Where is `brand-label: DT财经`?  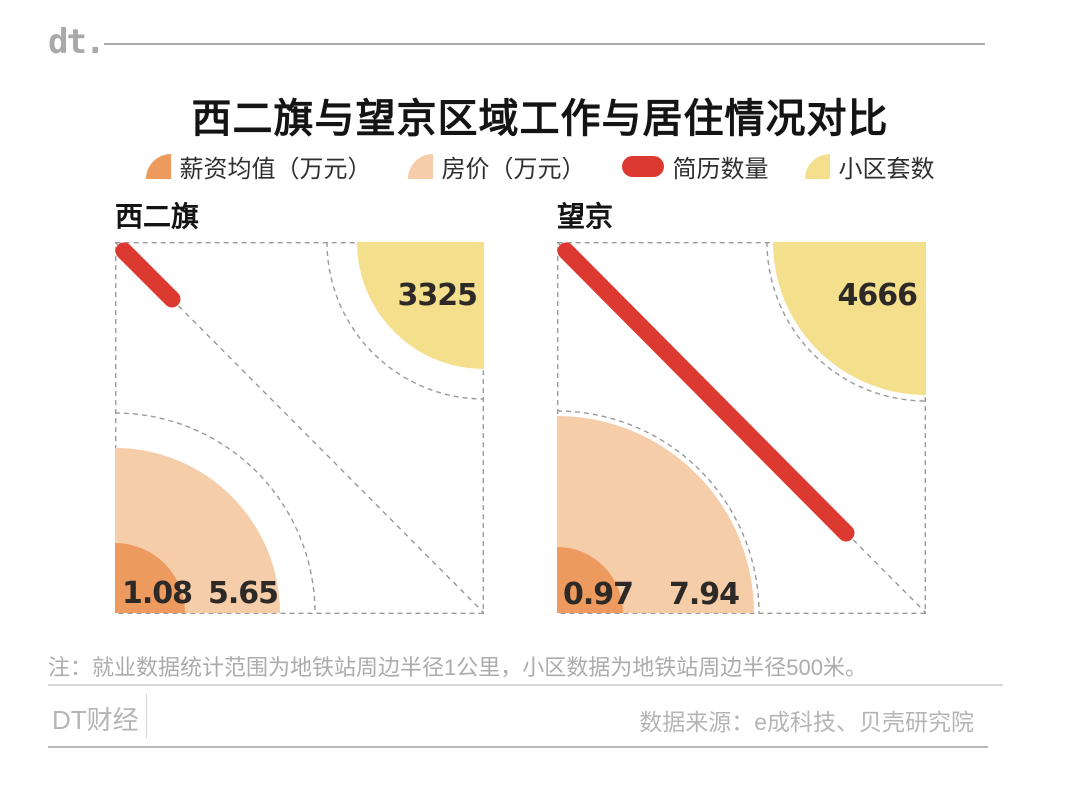
brand-label: DT财经 is located at coordinates (95, 720).